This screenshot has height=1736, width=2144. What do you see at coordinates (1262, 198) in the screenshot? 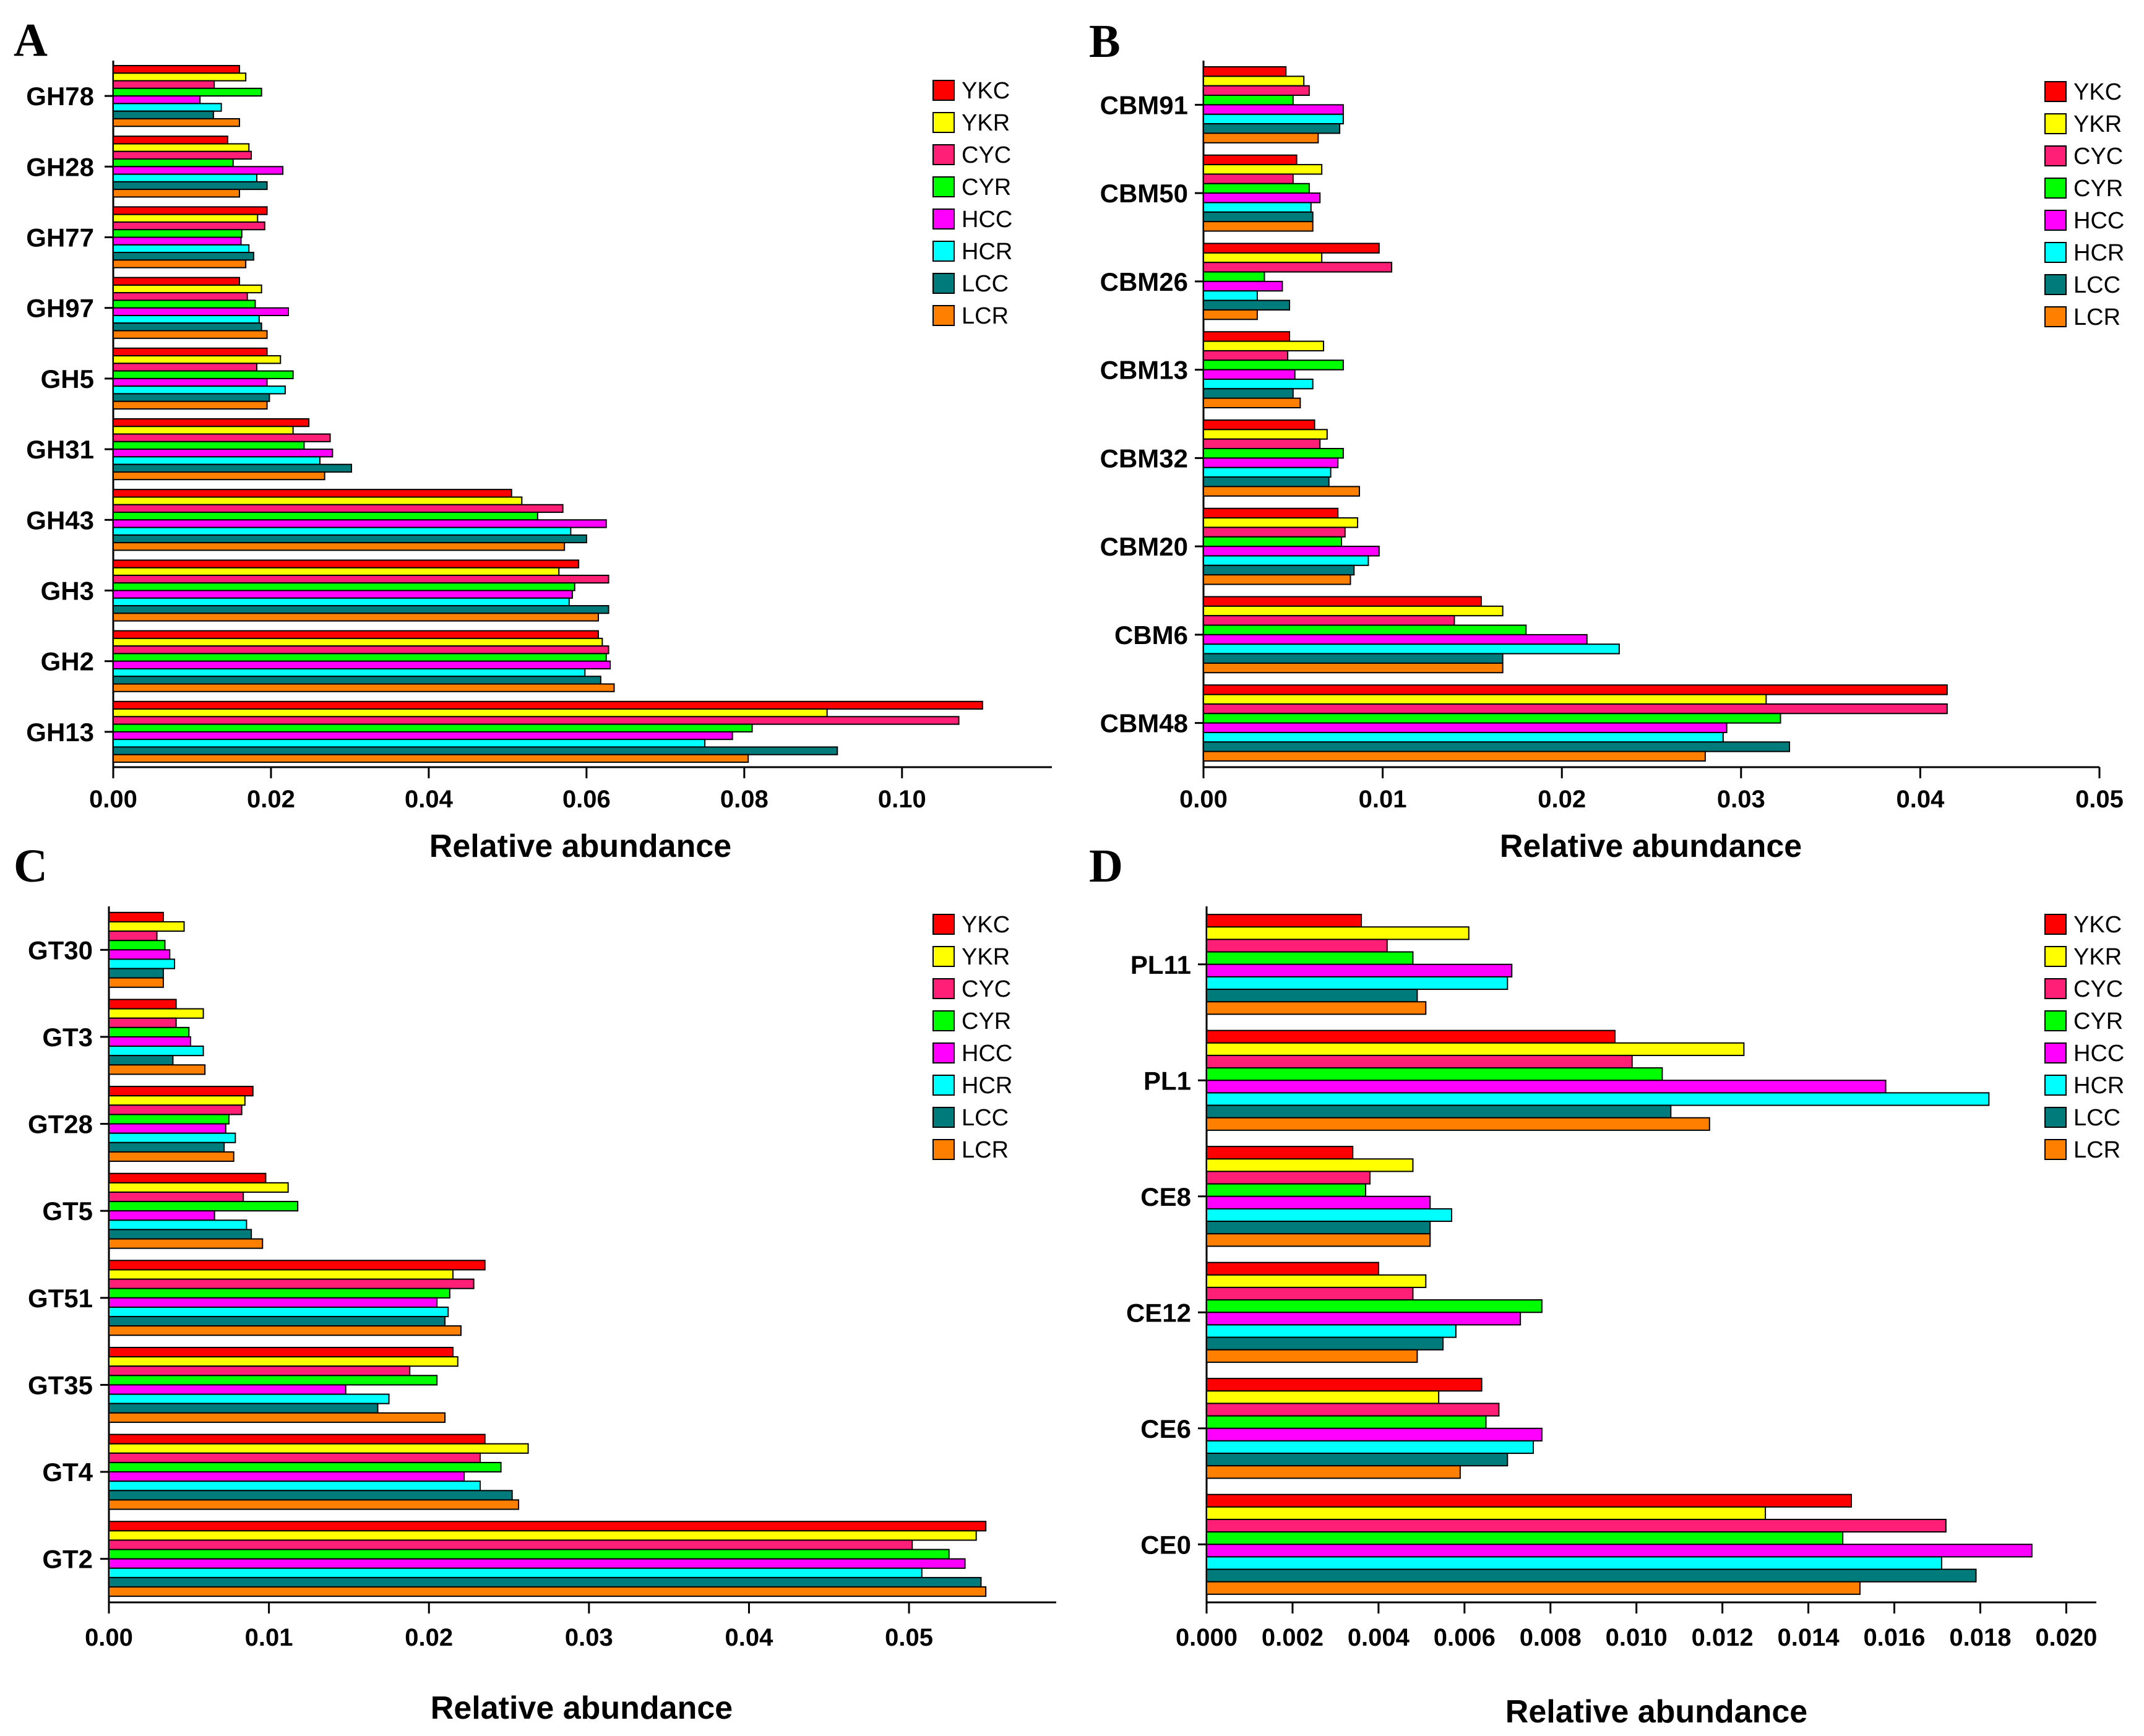
I see `bar-hcc-cbm50` at bounding box center [1262, 198].